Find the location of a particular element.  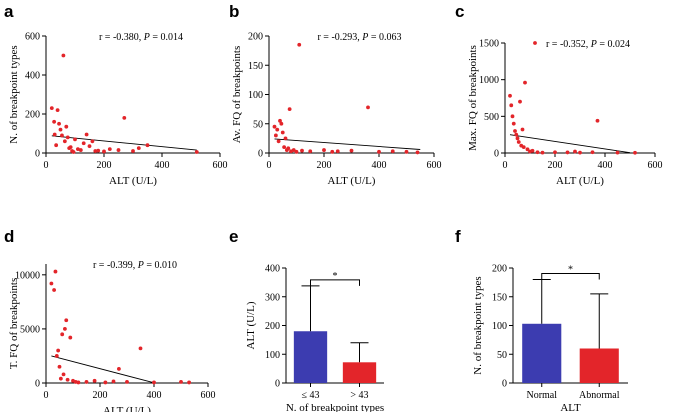

stat-annotation: r = -0.399, P = 0.010 is located at coordinates (135, 265).